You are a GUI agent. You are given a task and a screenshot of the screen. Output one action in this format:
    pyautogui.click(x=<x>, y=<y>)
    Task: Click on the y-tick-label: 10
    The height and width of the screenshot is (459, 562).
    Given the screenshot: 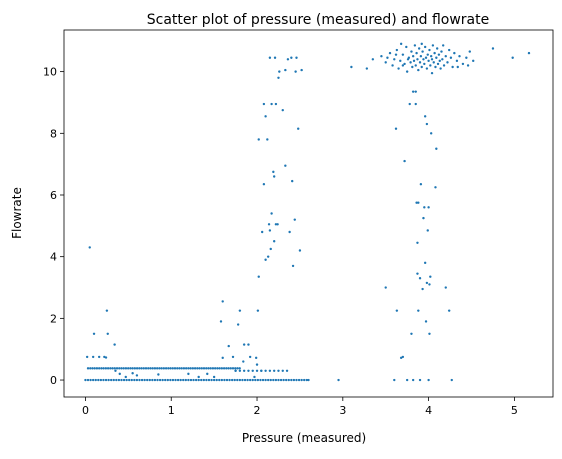 What is the action you would take?
    pyautogui.click(x=50, y=72)
    